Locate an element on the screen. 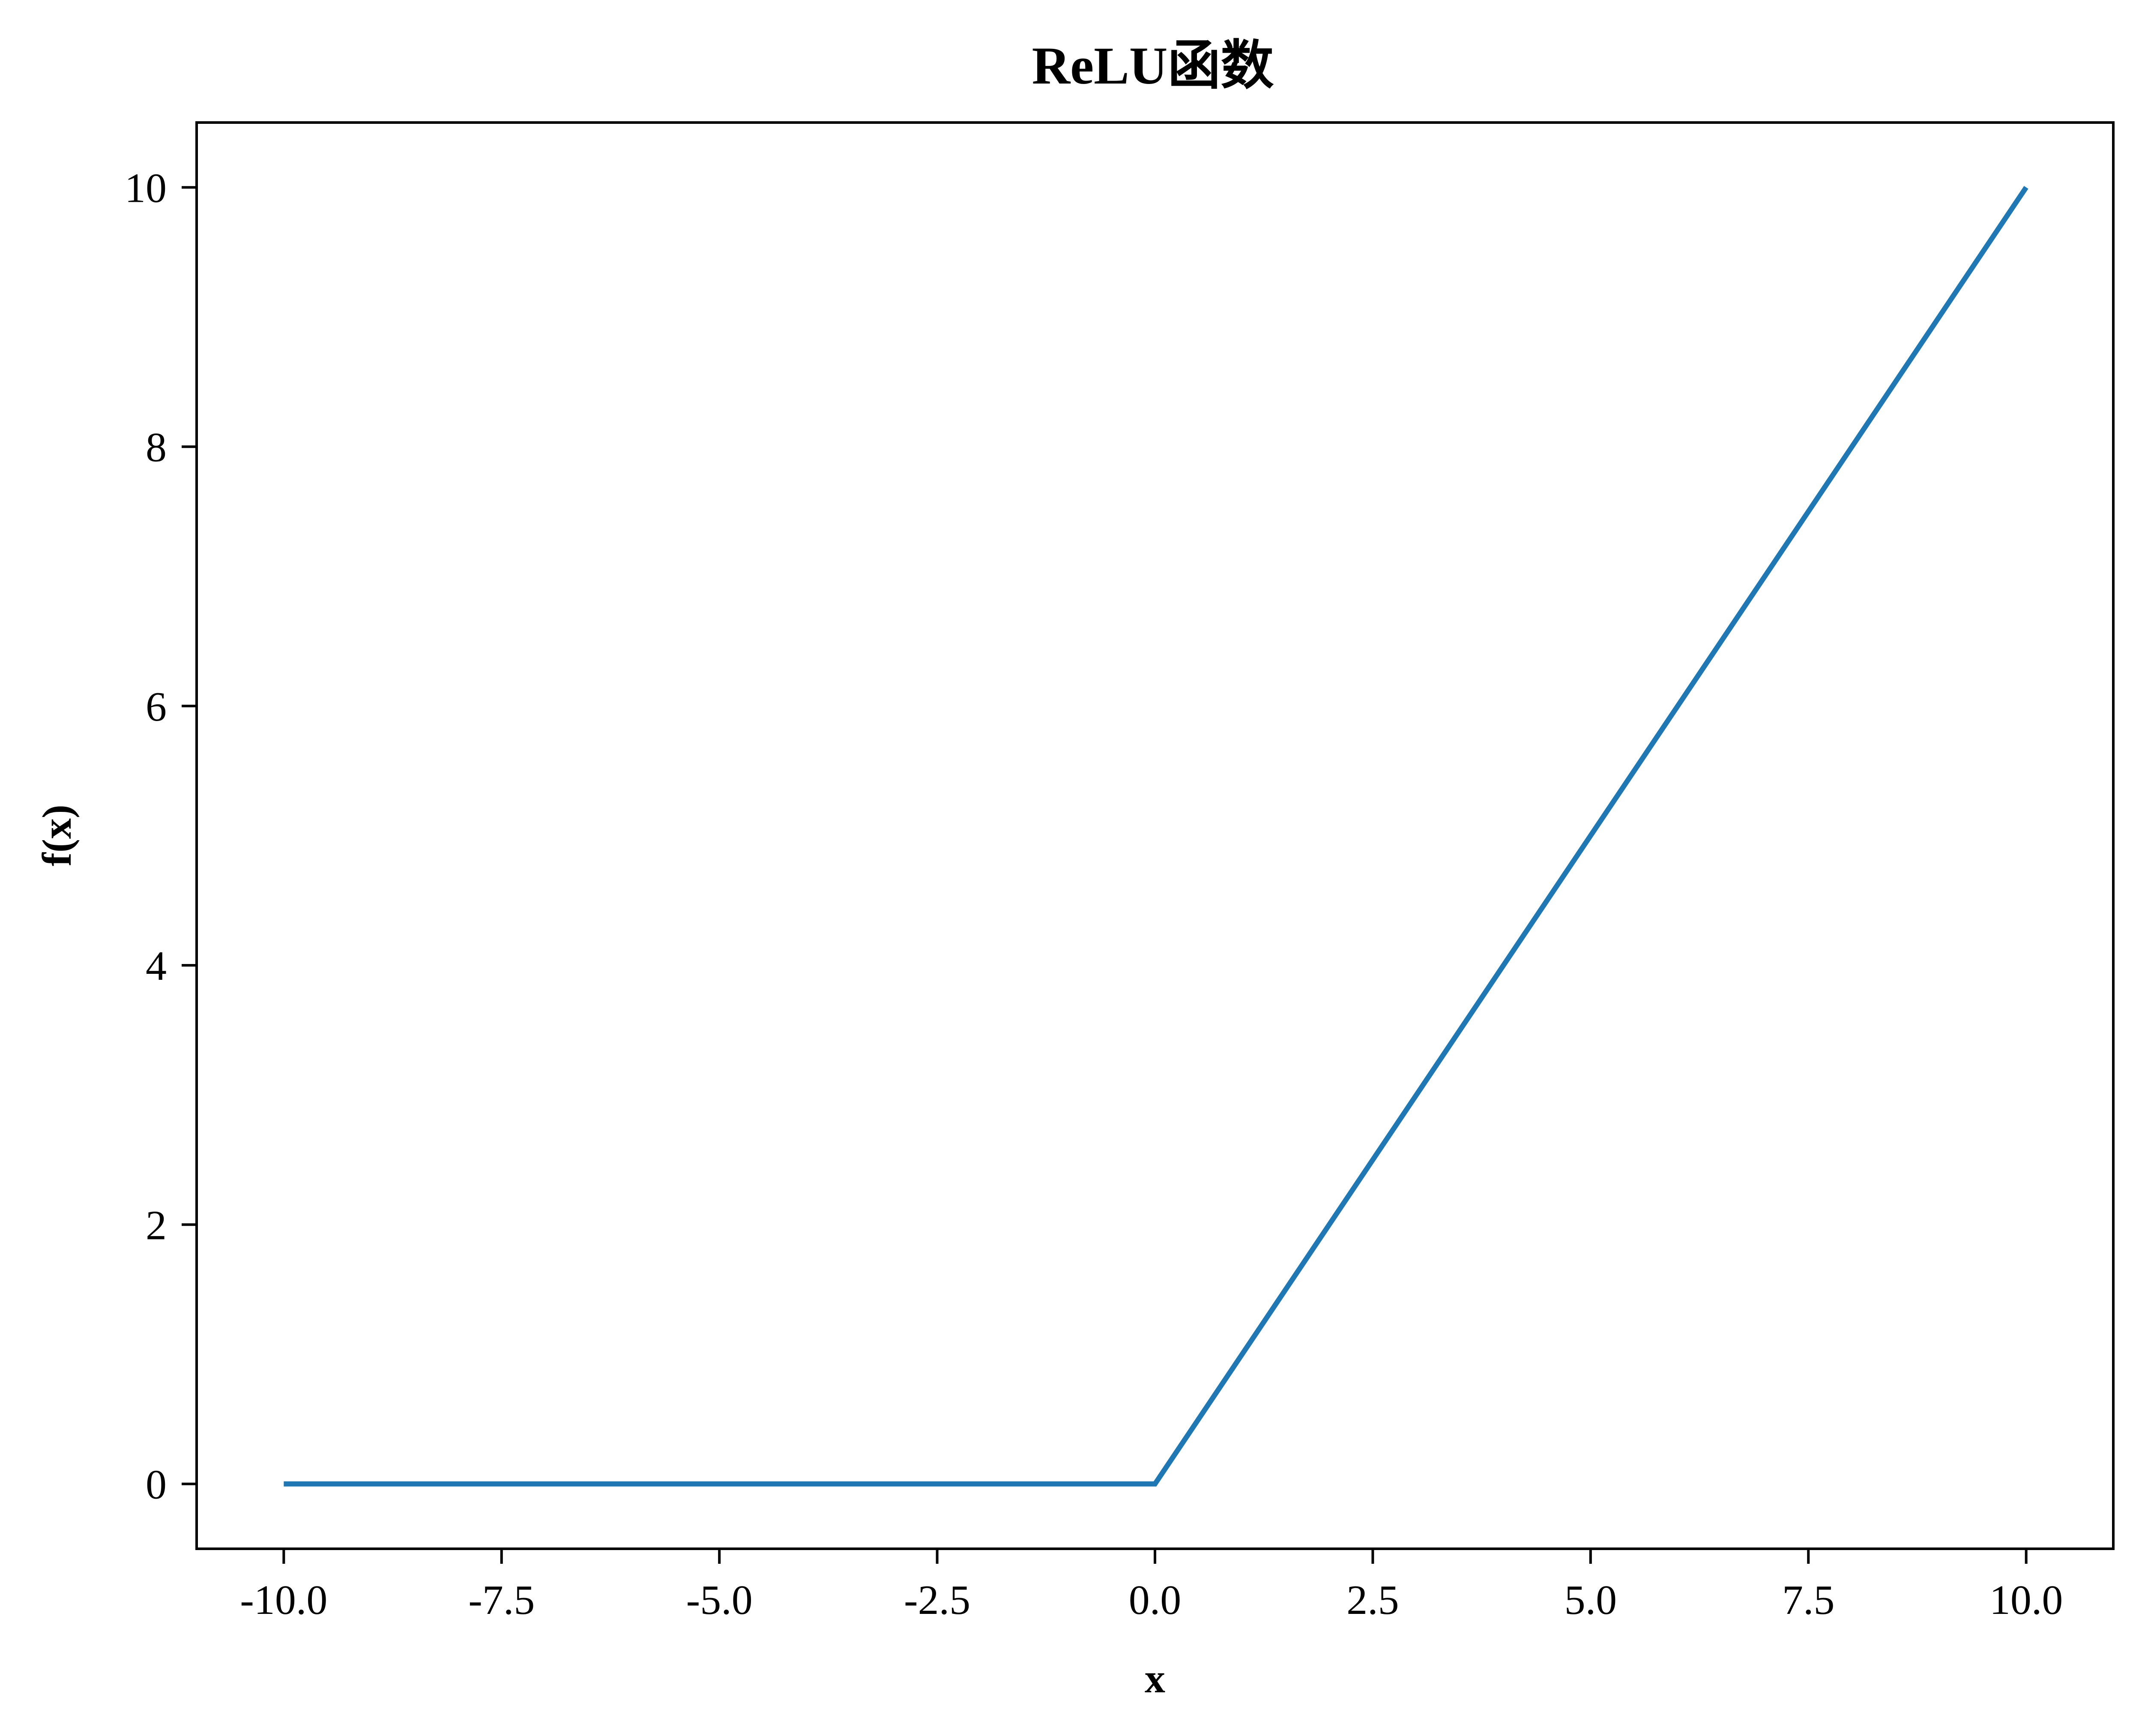  x-tick-label: 5.0 is located at coordinates (1591, 1600).